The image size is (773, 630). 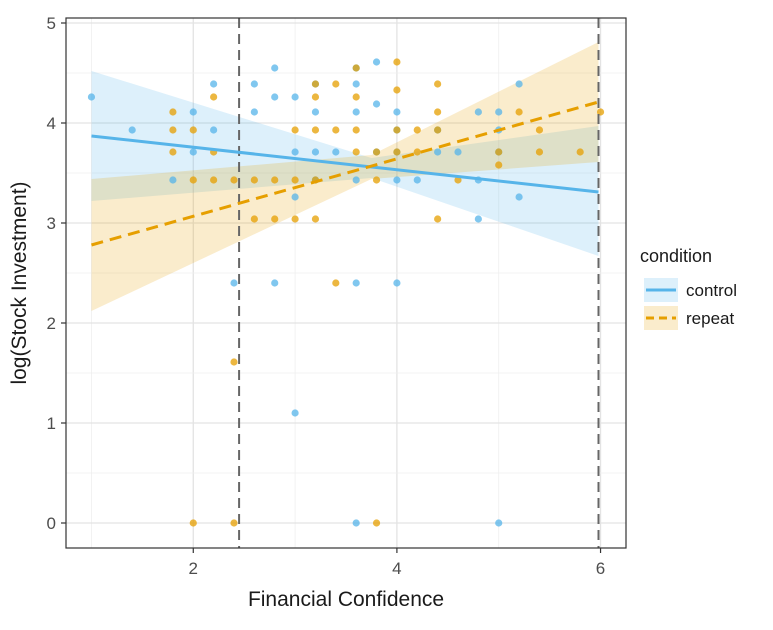 I want to click on y-tick-label: 5, so click(x=51, y=23).